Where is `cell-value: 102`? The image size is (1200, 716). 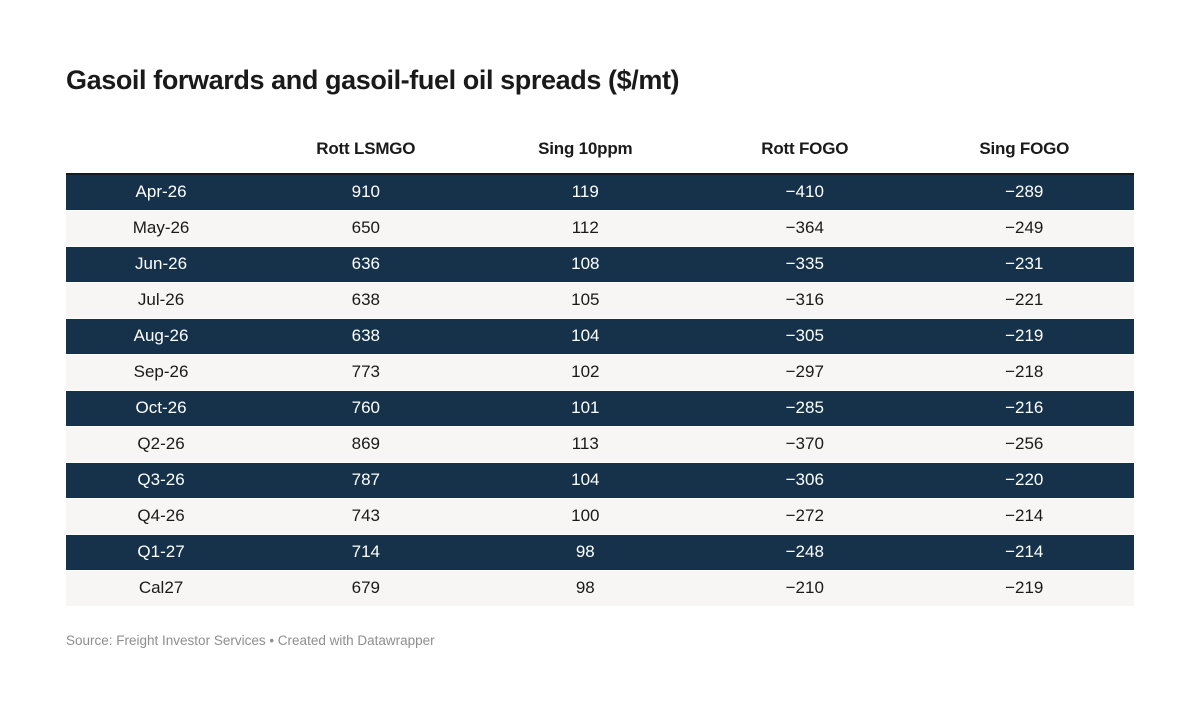 cell-value: 102 is located at coordinates (585, 371).